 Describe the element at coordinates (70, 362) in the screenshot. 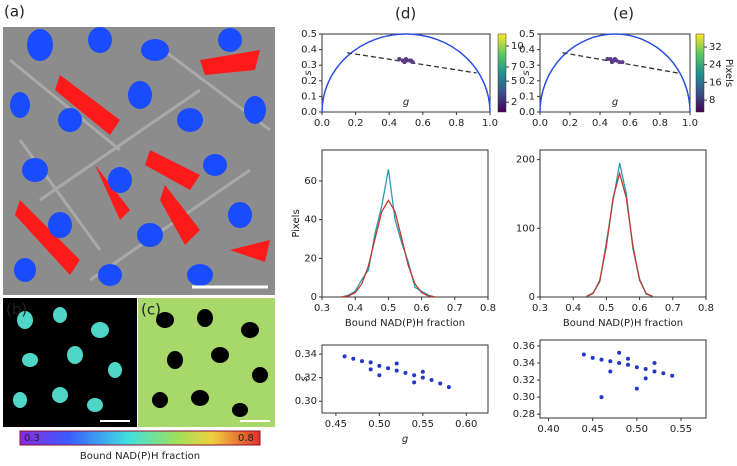

I see `image-b: (b)` at that location.